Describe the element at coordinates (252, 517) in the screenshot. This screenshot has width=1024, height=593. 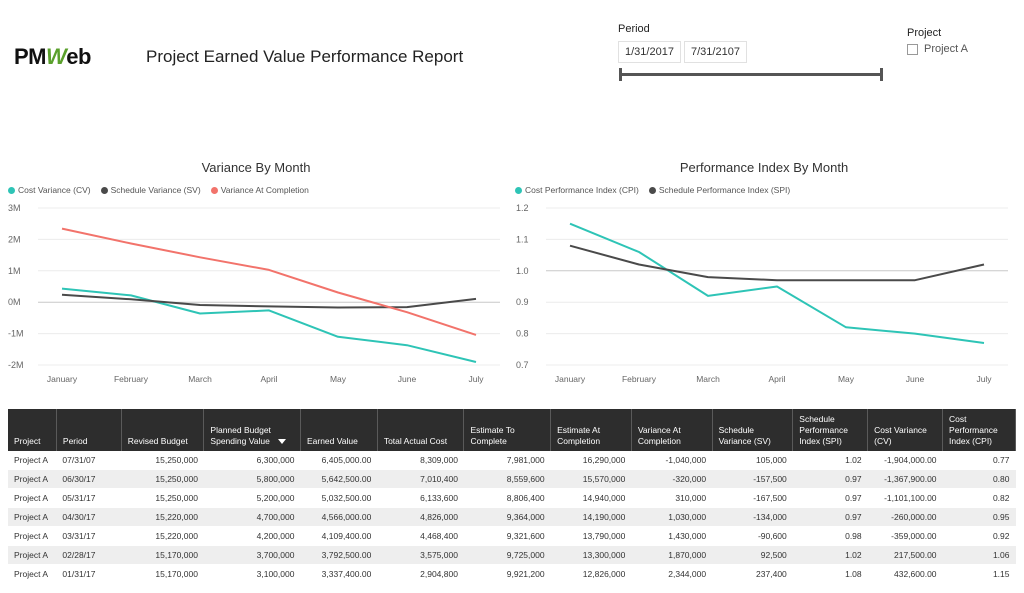
I see `table-cell: 4,700,000` at that location.